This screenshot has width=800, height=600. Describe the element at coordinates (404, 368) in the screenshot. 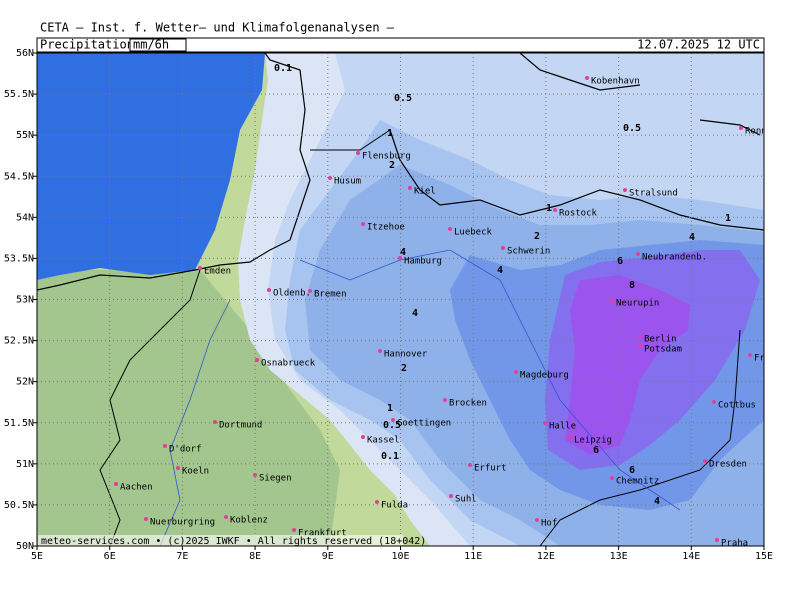

I see `contour-label: 2` at that location.